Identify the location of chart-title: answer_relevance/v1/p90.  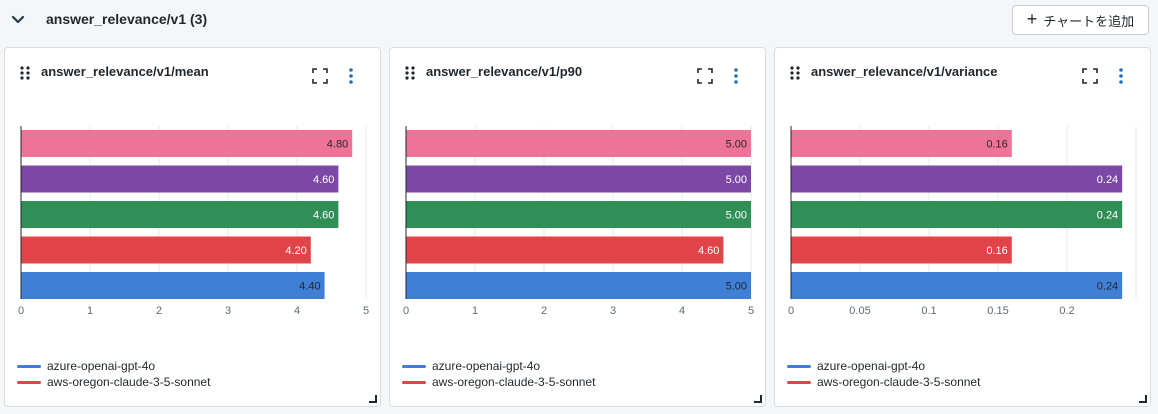
(504, 71).